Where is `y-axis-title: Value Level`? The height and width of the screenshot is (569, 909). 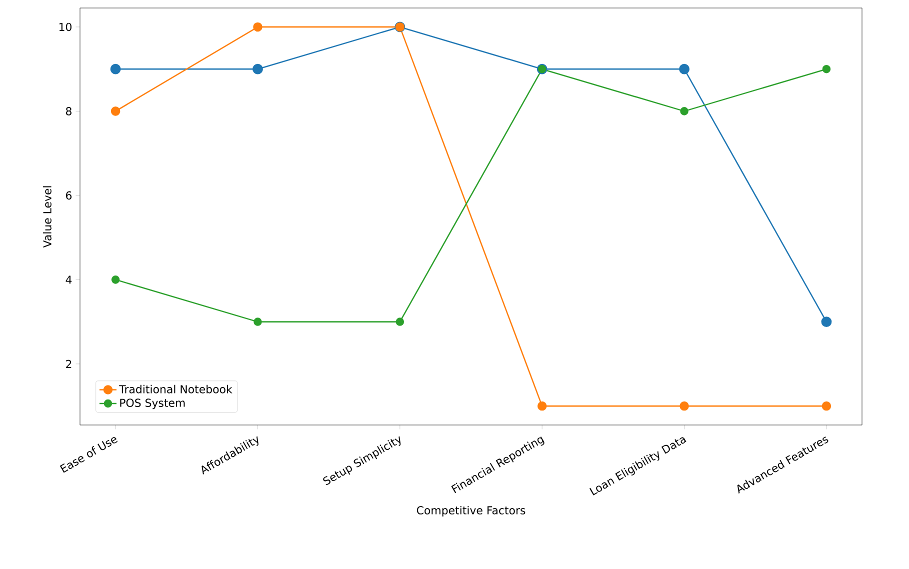 y-axis-title: Value Level is located at coordinates (47, 217).